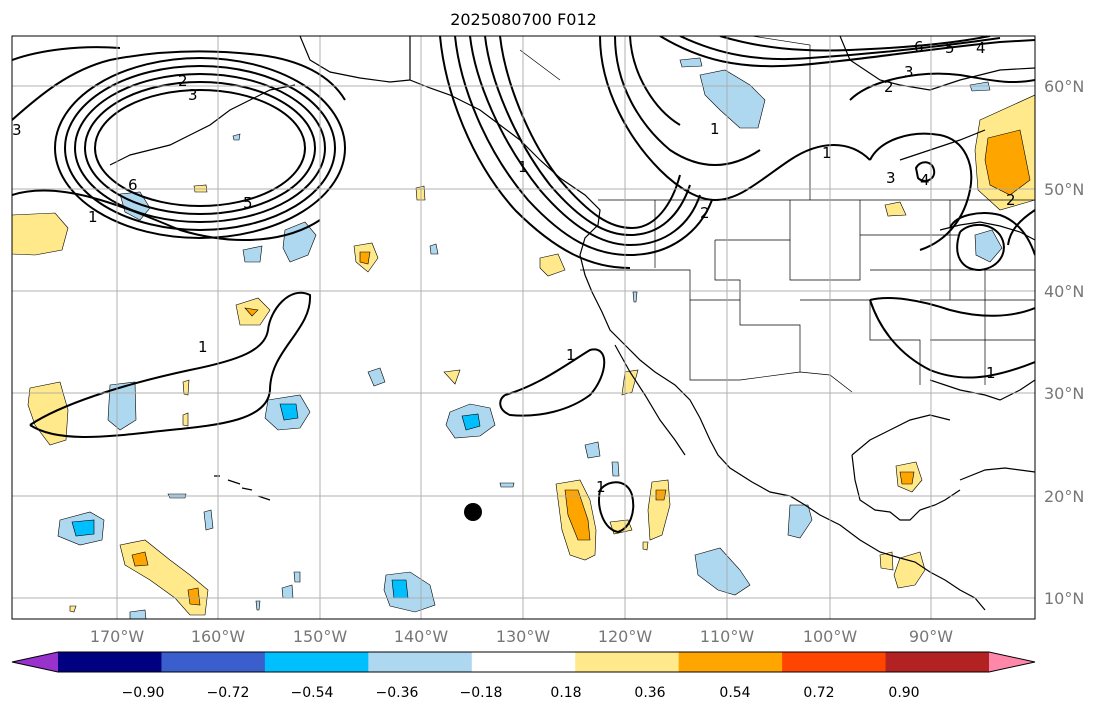  Describe the element at coordinates (143, 693) in the screenshot. I see `colorbar-tick-label: −0.90` at that location.